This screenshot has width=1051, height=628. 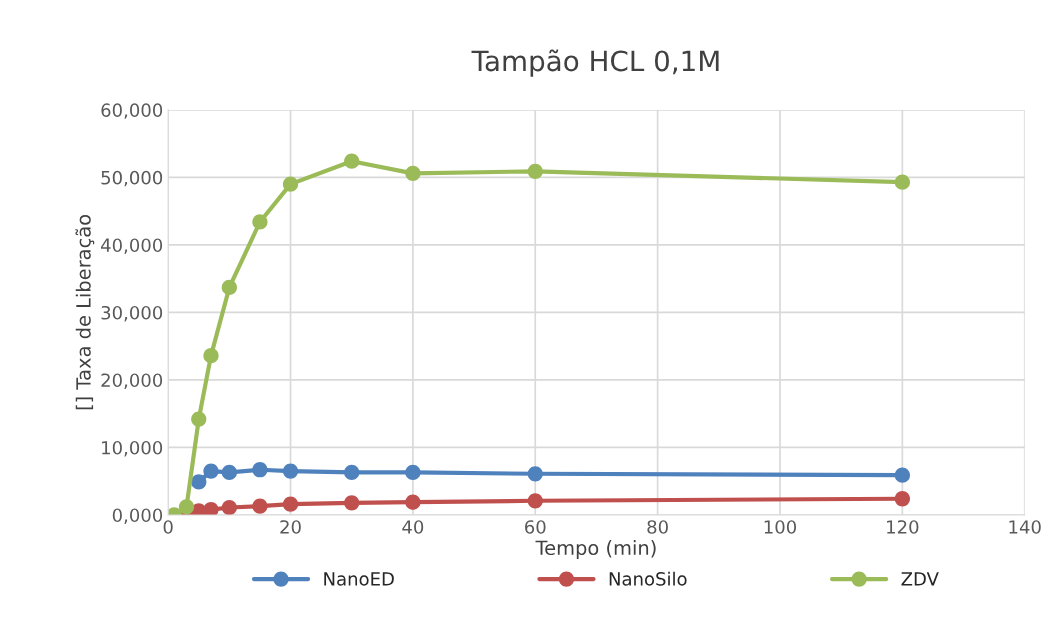 What do you see at coordinates (920, 579) in the screenshot?
I see `legend-label: ZDV` at bounding box center [920, 579].